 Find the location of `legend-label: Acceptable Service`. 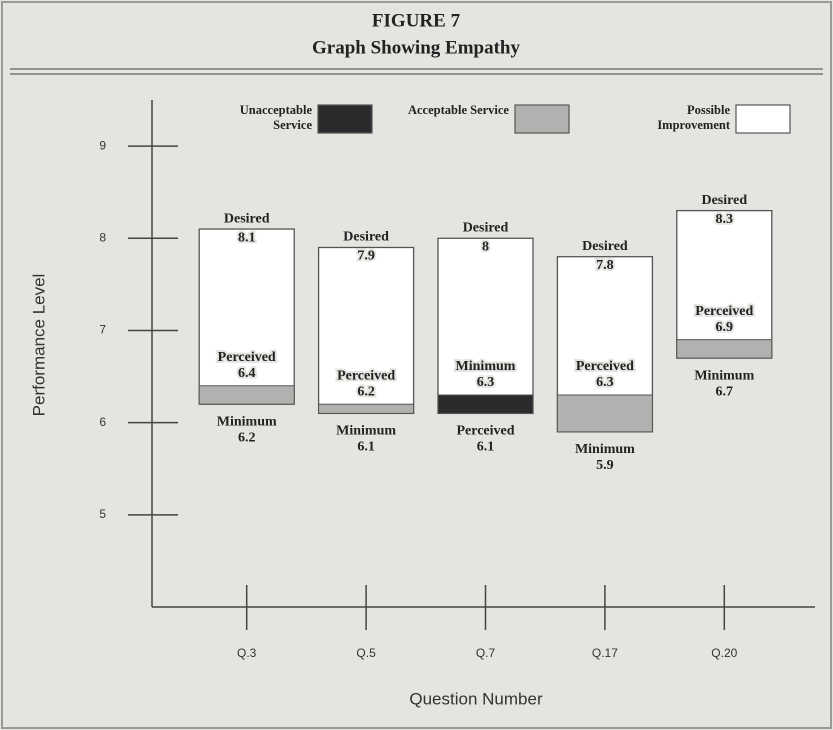

legend-label: Acceptable Service is located at coordinates (458, 110).